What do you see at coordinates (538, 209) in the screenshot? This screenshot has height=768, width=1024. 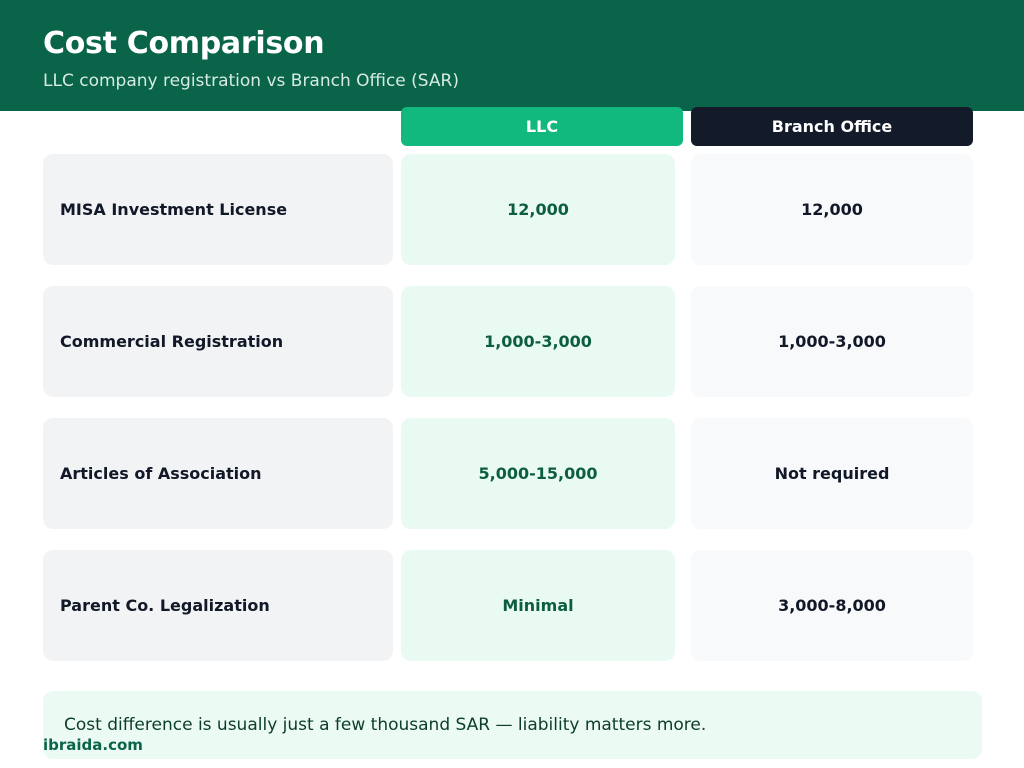 I see `llc-cost-misa-license: 12,000` at bounding box center [538, 209].